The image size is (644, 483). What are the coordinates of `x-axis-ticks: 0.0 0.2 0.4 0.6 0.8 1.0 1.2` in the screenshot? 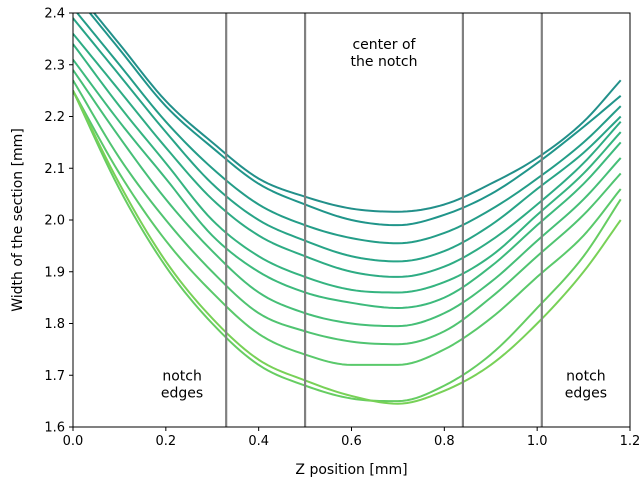 It's located at (352, 438).